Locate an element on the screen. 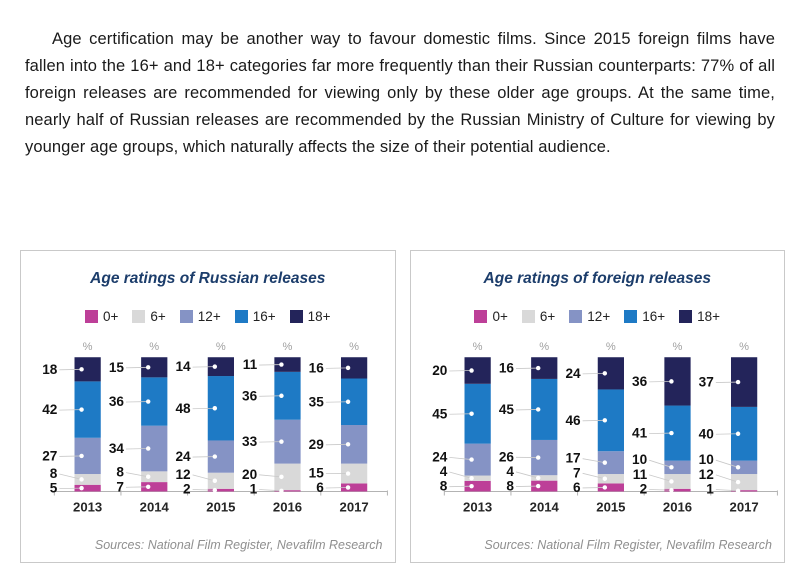 The width and height of the screenshot is (800, 578). value-label-16plus: 41 is located at coordinates (640, 433).